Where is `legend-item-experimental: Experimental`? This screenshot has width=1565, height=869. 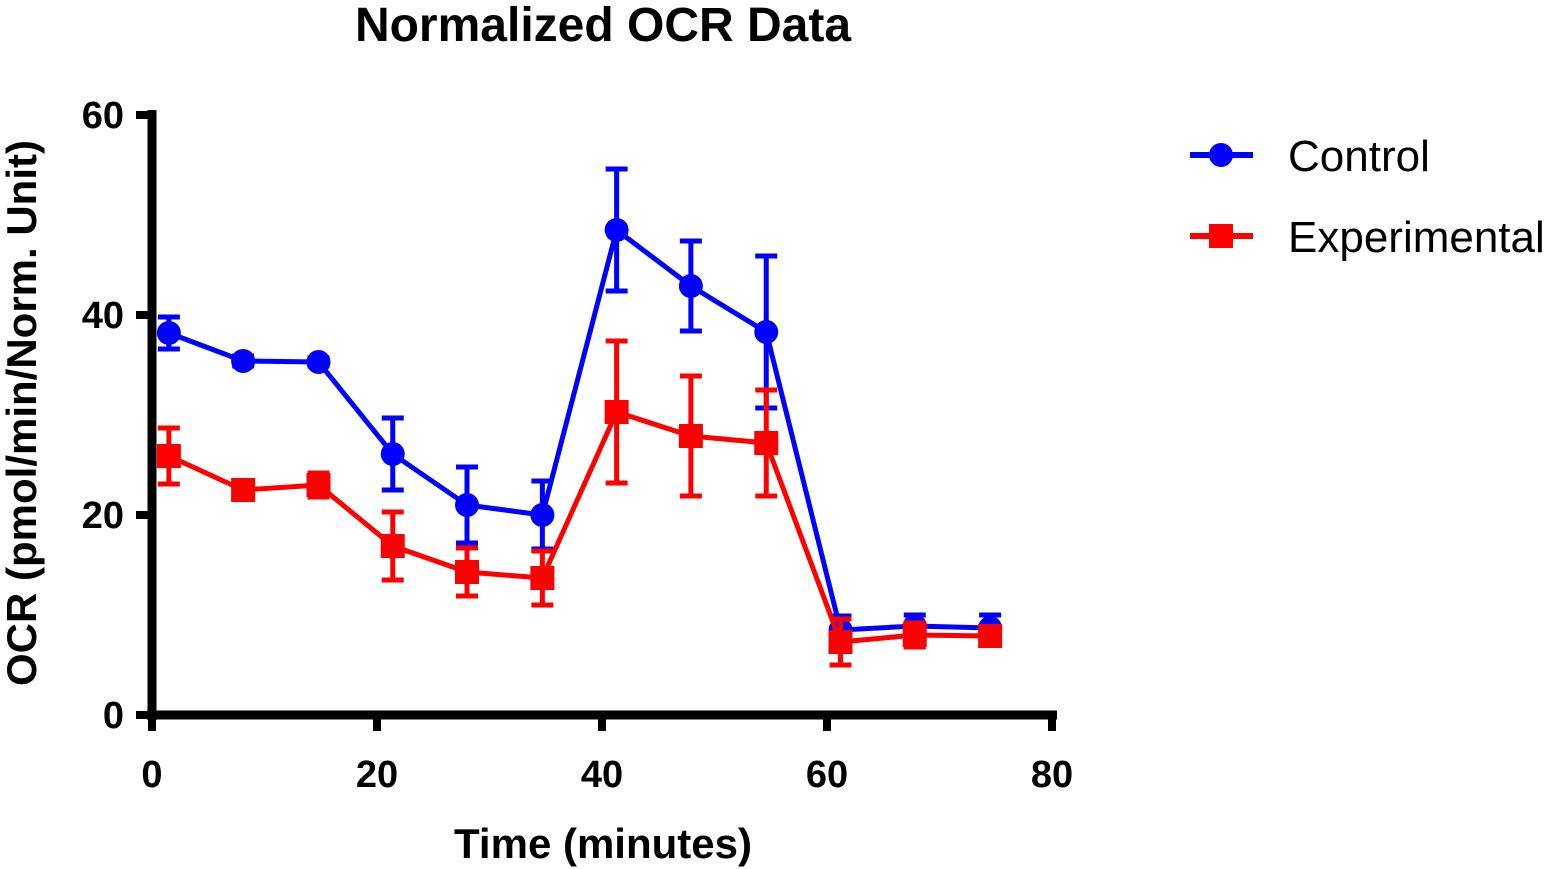
legend-item-experimental: Experimental is located at coordinates (1367, 237).